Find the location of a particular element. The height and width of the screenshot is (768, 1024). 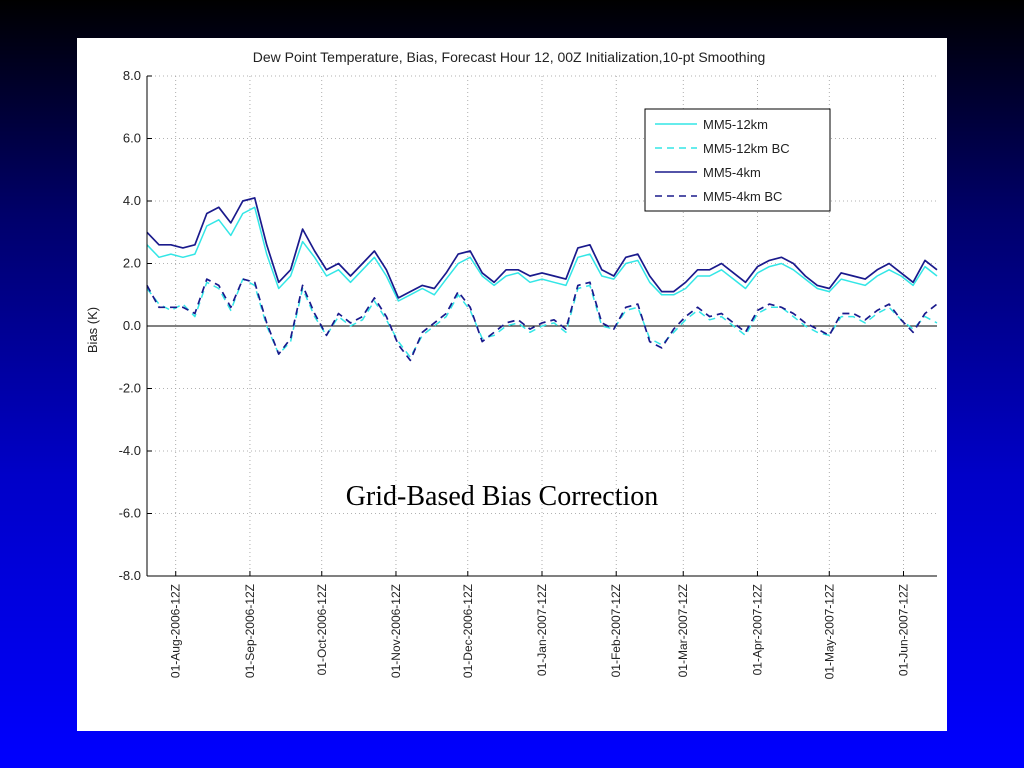

y-tick-label: 8.0 is located at coordinates (132, 75).